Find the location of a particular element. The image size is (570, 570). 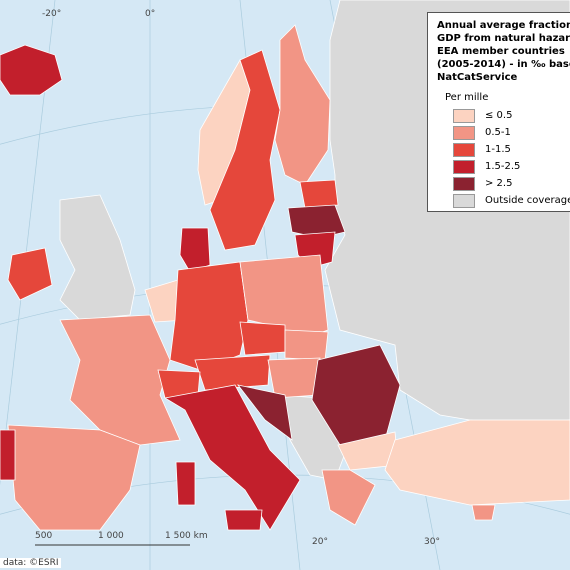

legend-title: GDP from natural hazards in is located at coordinates (503, 38).